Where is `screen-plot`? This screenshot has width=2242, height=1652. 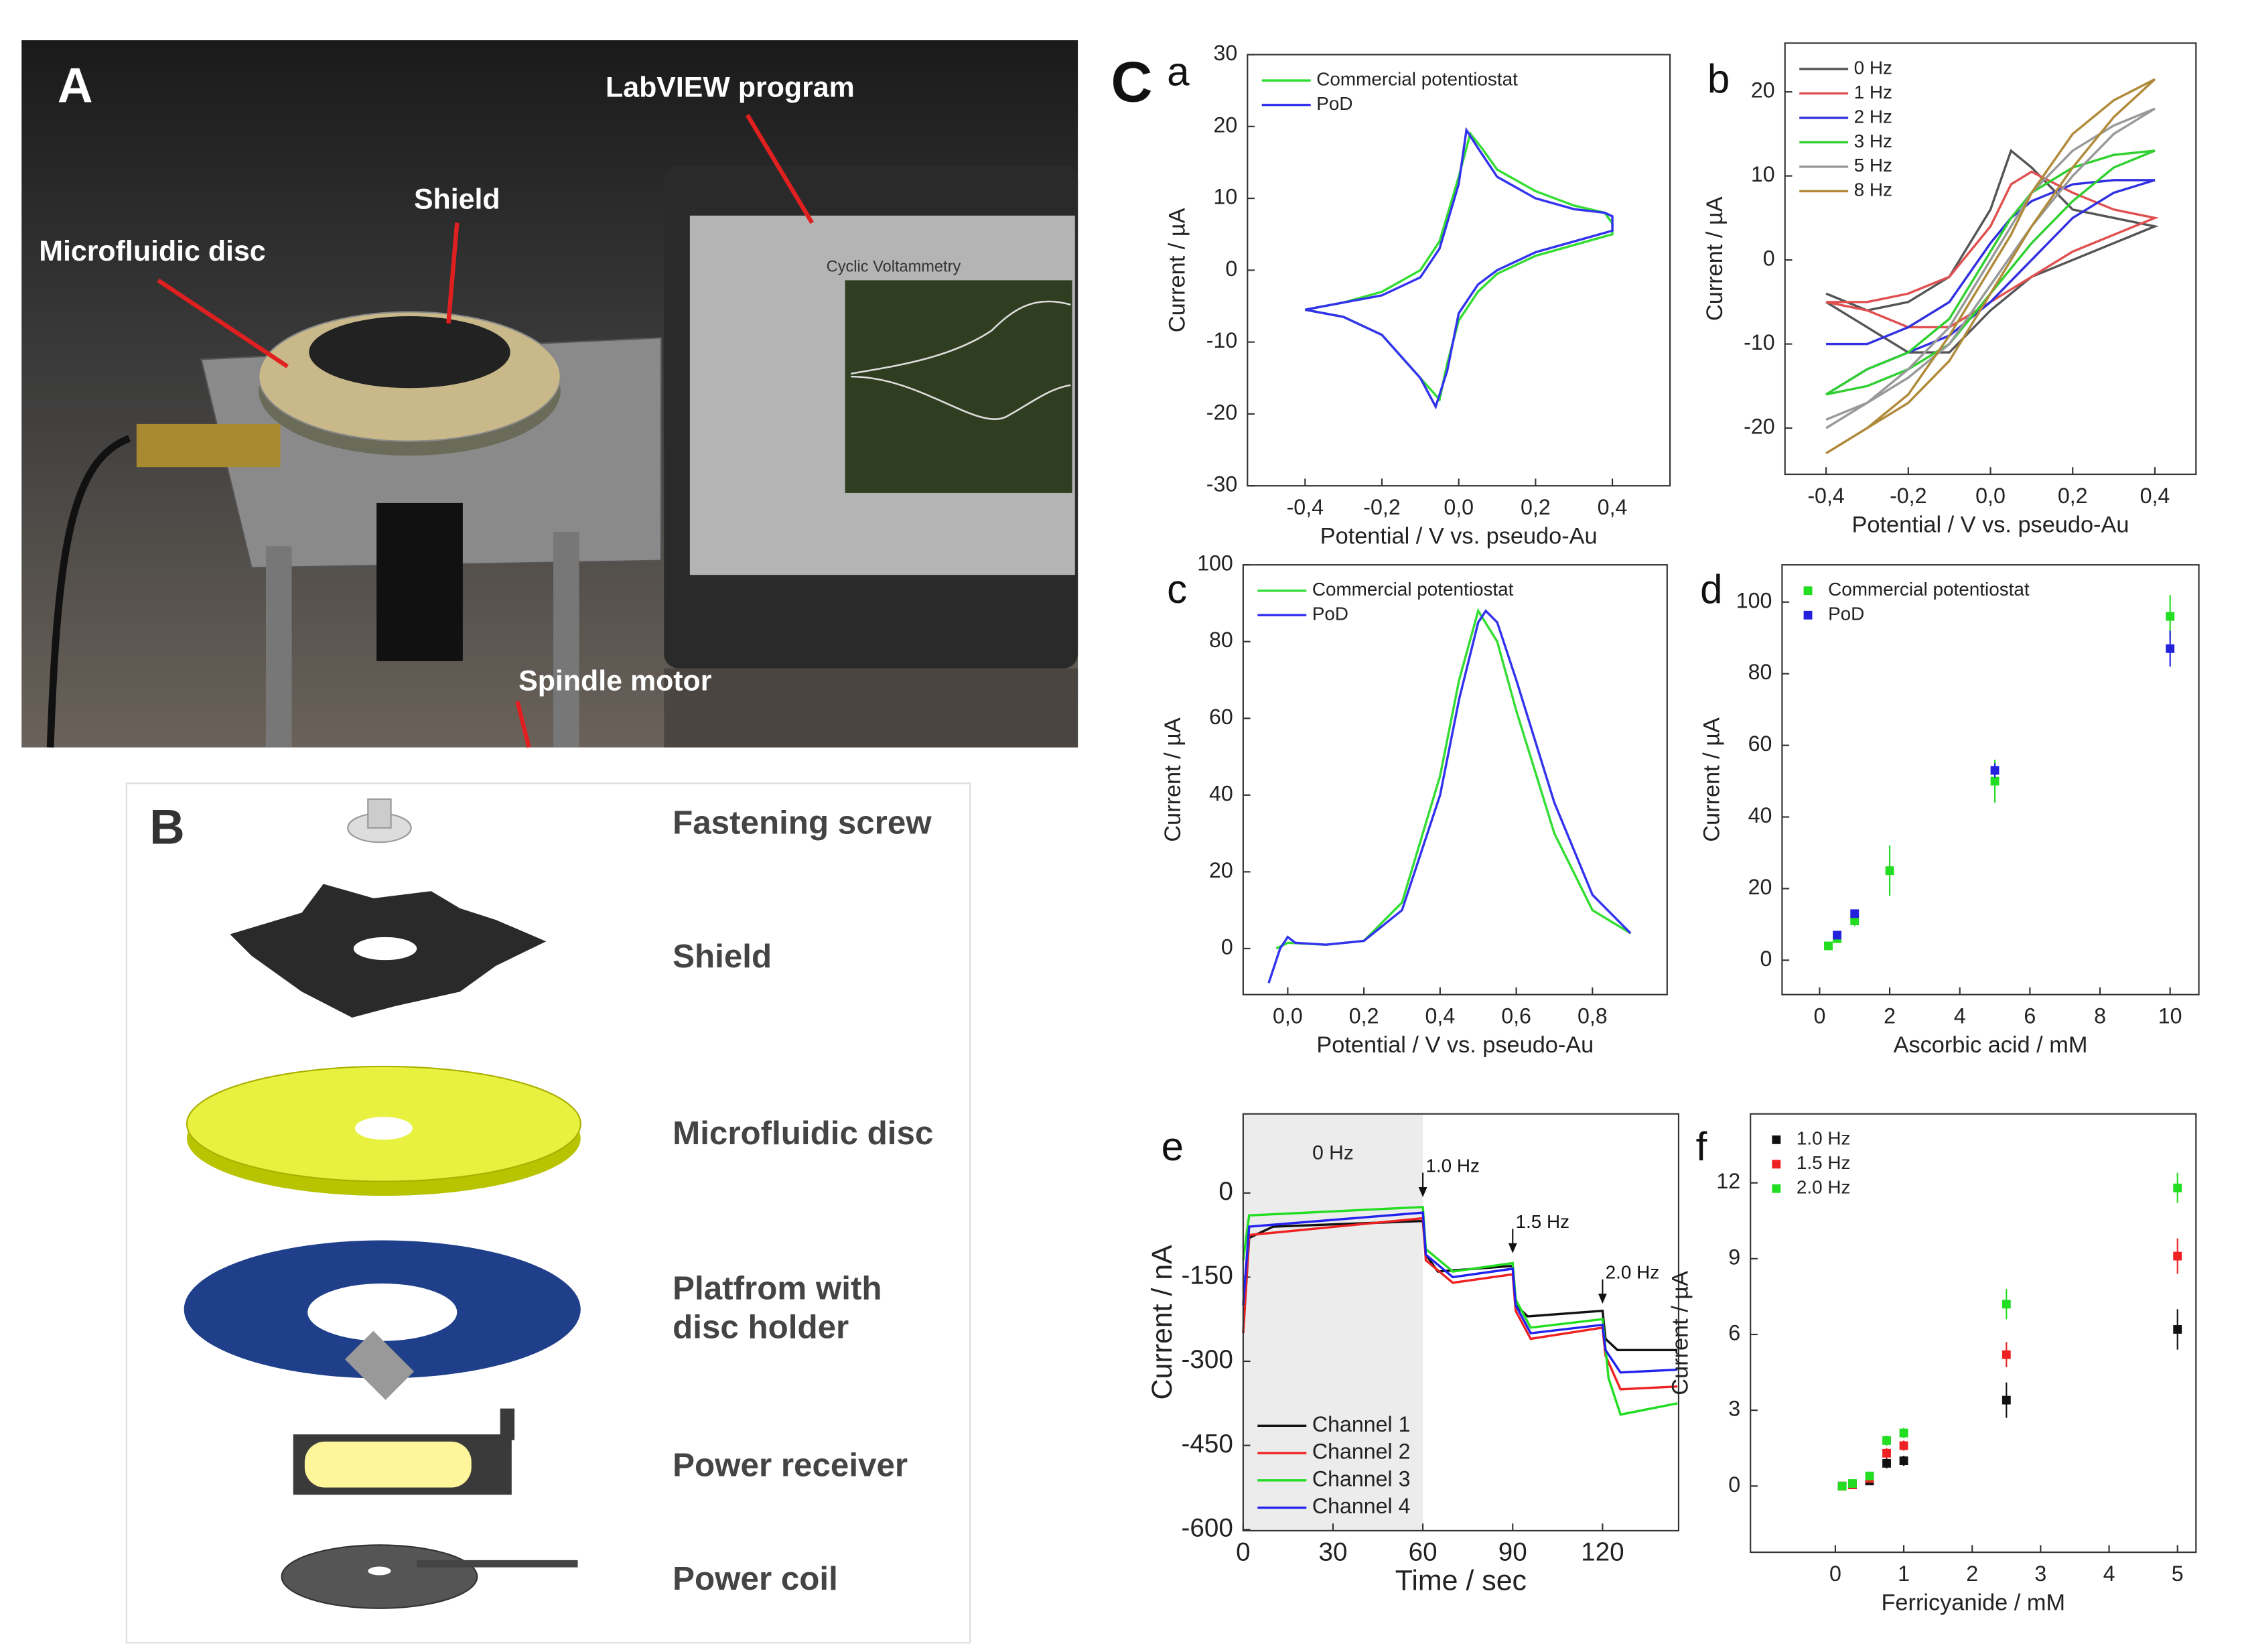
screen-plot is located at coordinates (958, 386).